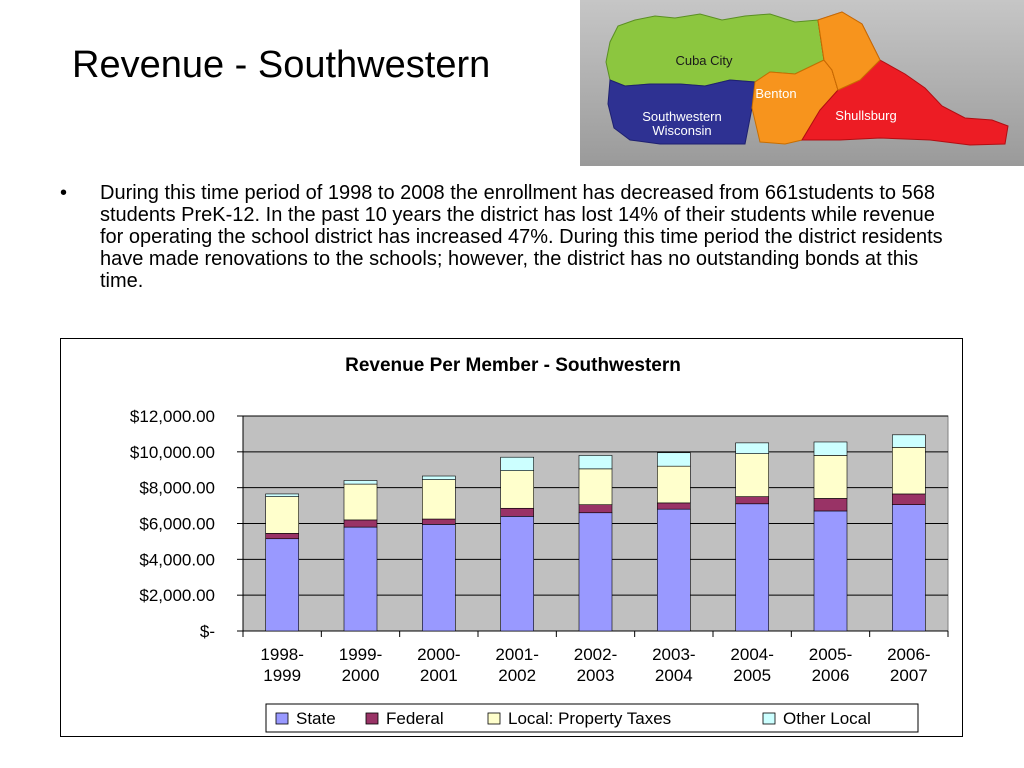 Image resolution: width=1024 pixels, height=768 pixels. I want to click on y-tick-label: $10,000.00, so click(172, 452).